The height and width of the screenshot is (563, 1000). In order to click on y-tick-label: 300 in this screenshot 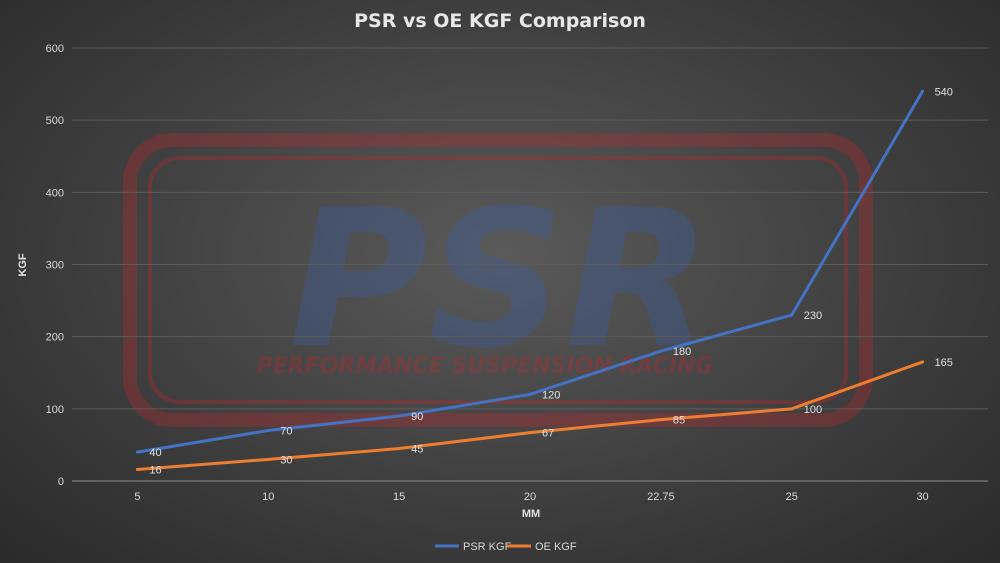, I will do `click(55, 266)`.